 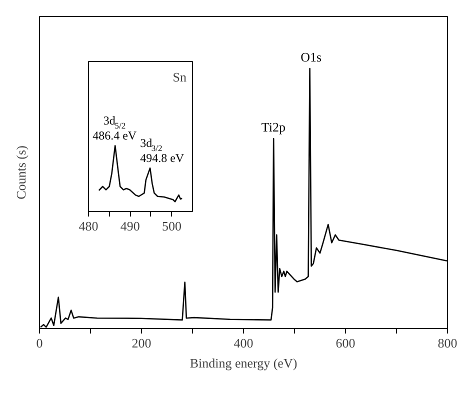 I want to click on y-axis-title: Counts (s), so click(x=21, y=173).